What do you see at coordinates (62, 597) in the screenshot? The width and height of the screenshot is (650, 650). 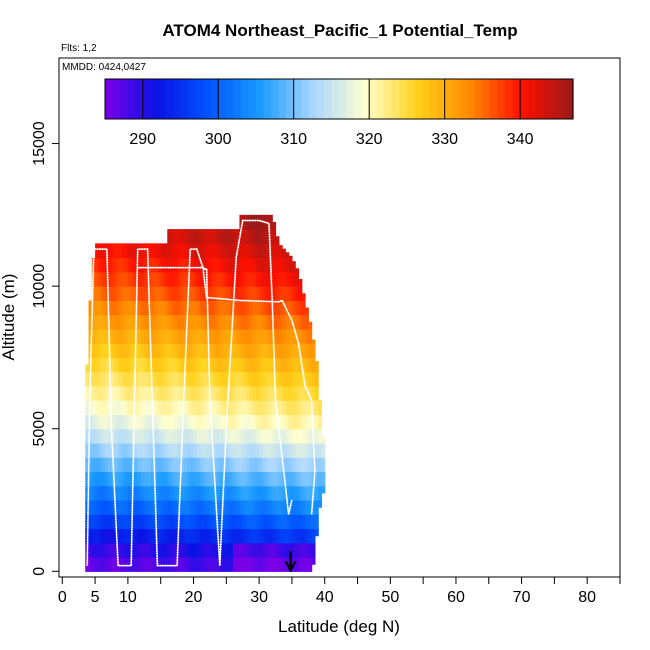 I see `x-tick-label: 0` at bounding box center [62, 597].